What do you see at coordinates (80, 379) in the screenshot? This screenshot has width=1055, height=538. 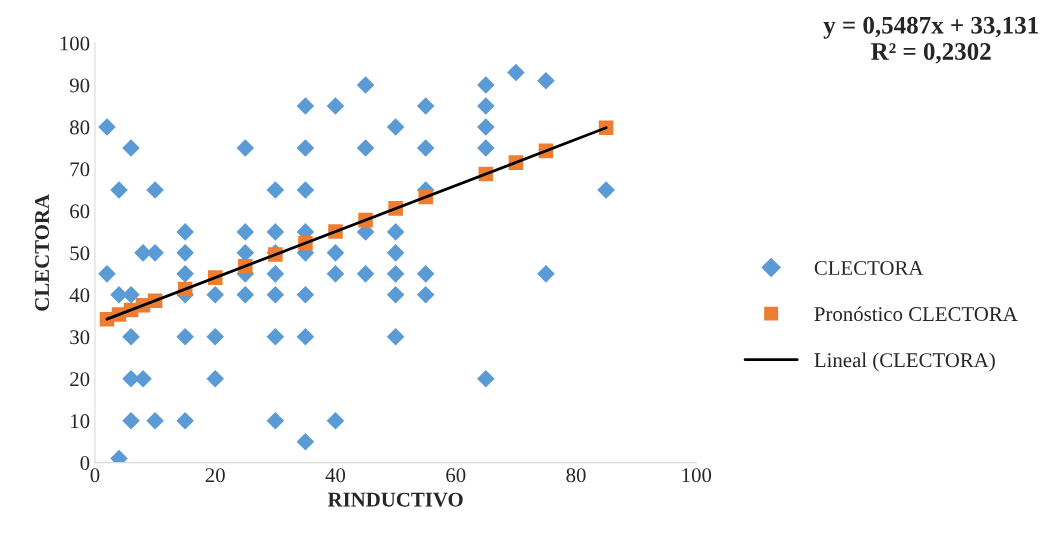 I see `y-tick-label: 20` at bounding box center [80, 379].